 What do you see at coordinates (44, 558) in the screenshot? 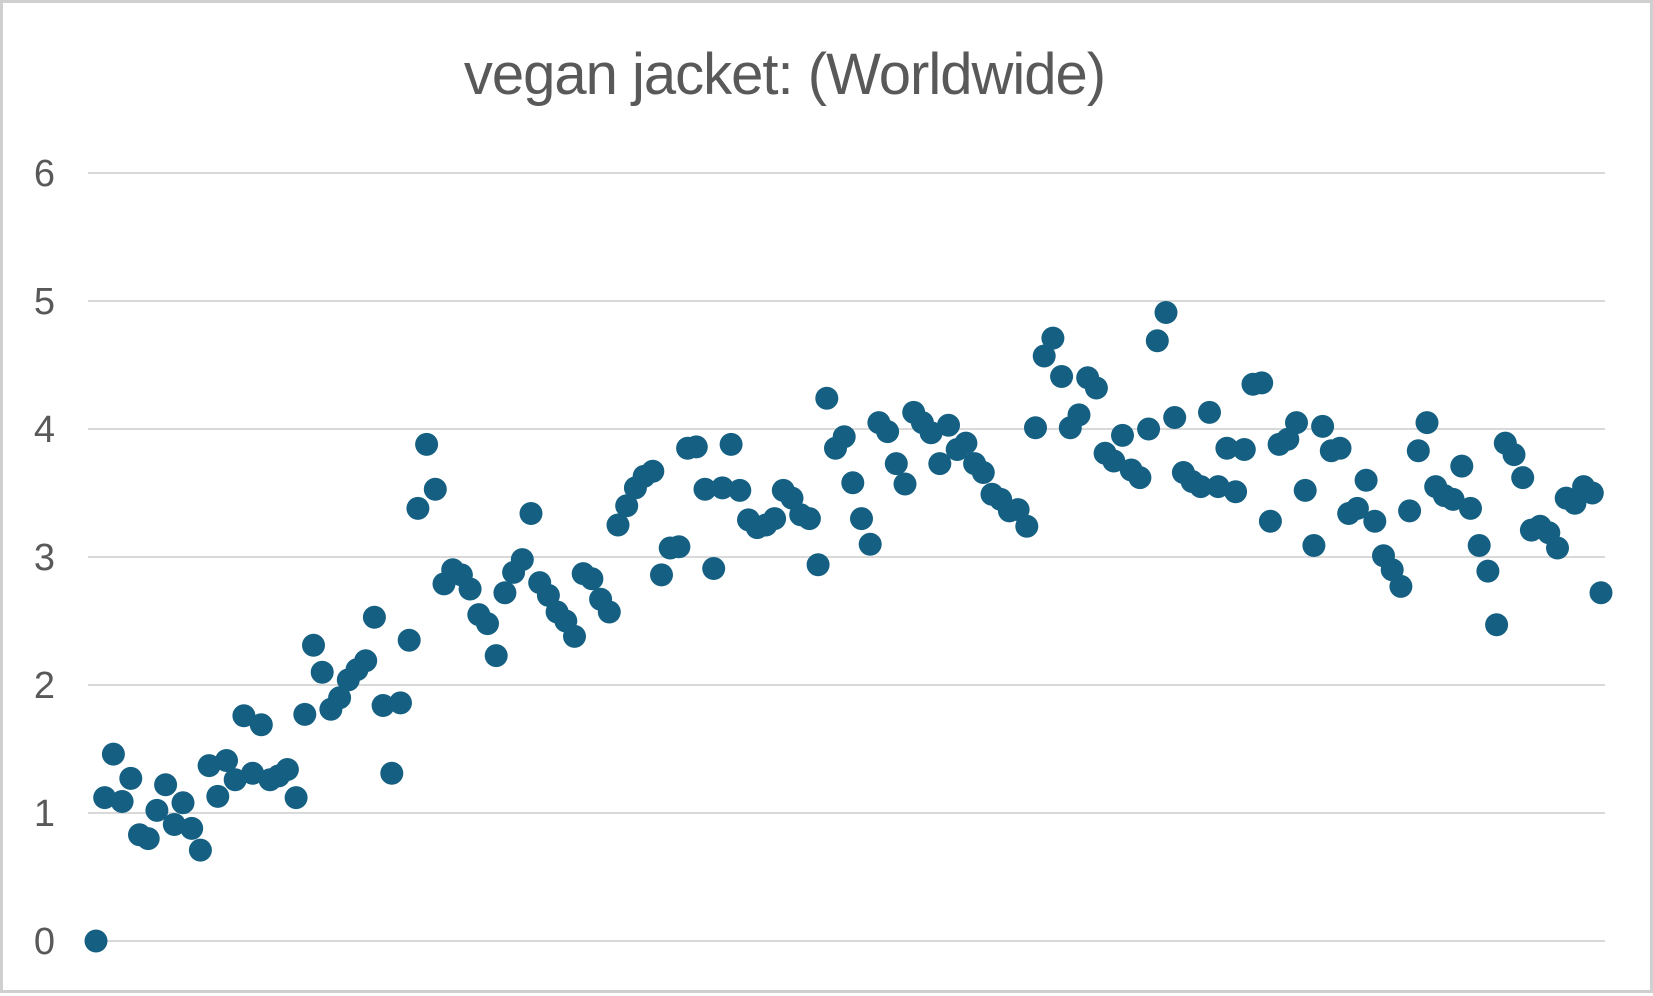
I see `y-axis-label: 3` at bounding box center [44, 558].